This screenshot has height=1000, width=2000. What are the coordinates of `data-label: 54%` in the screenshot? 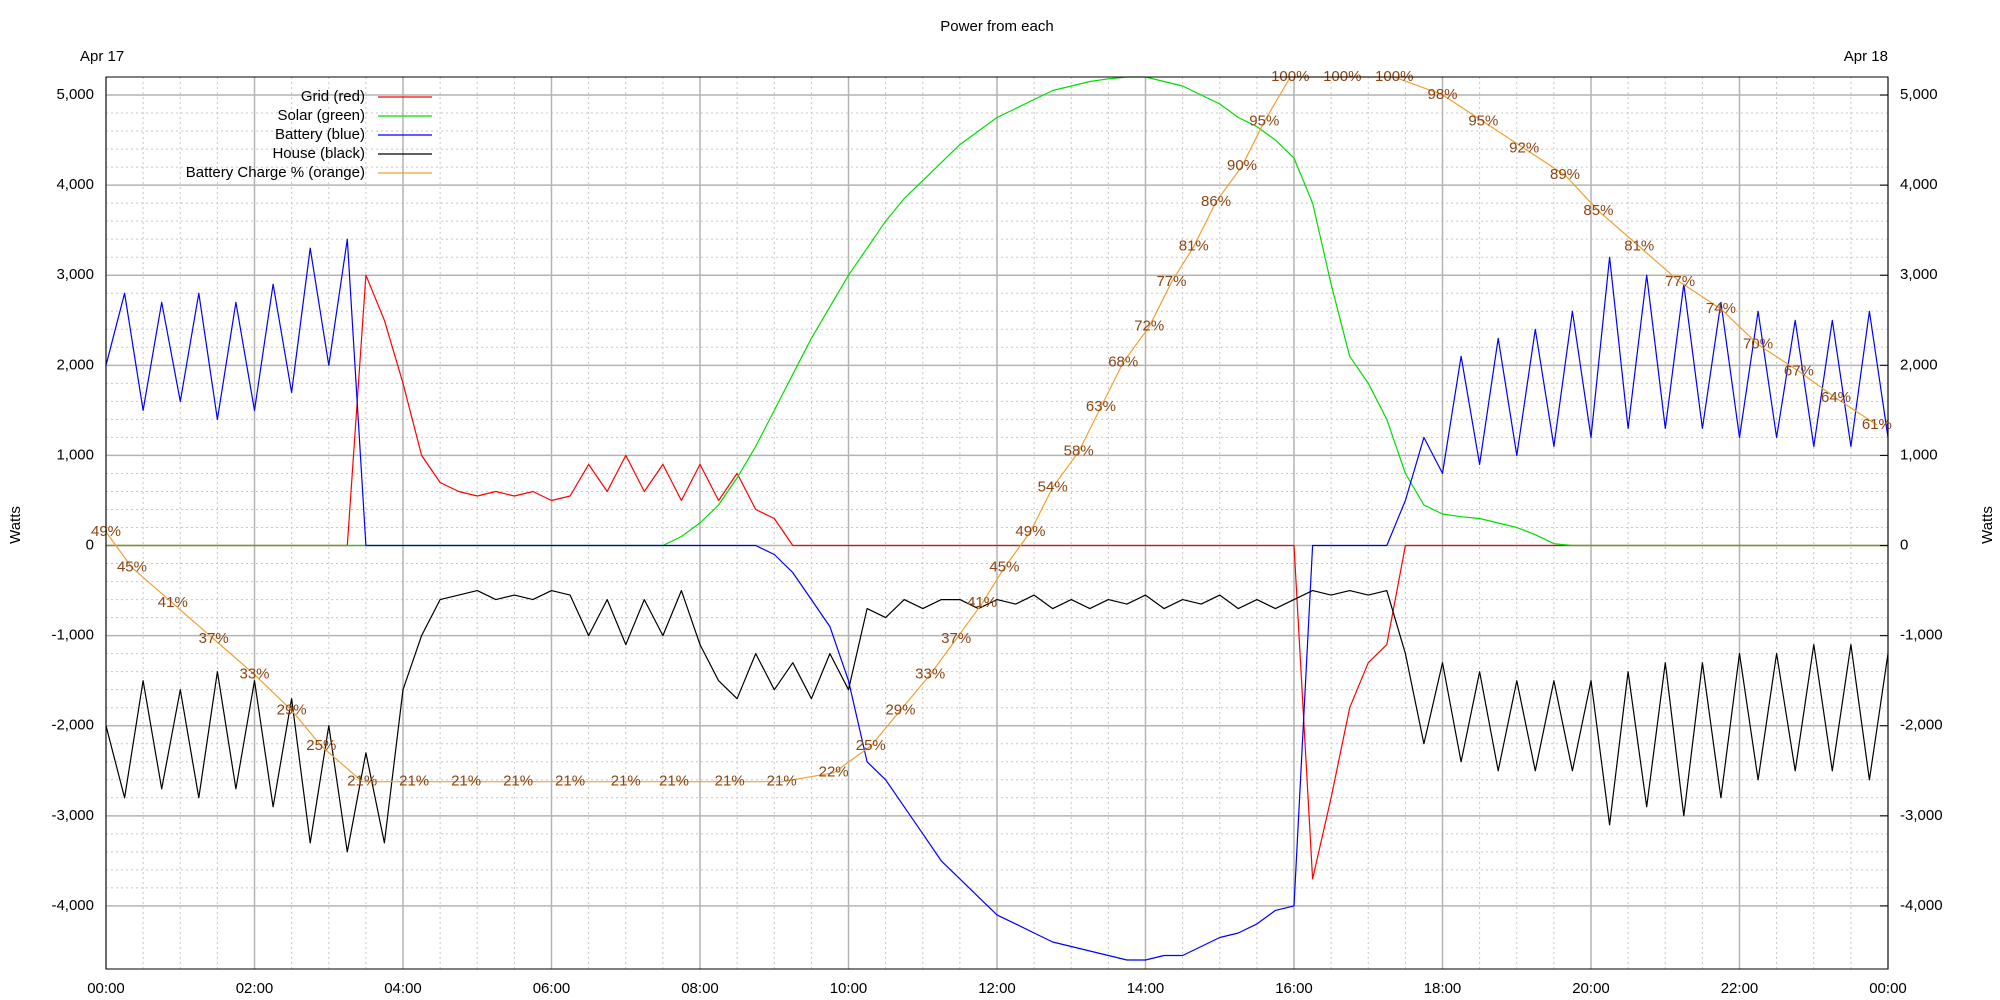 It's located at (1053, 486).